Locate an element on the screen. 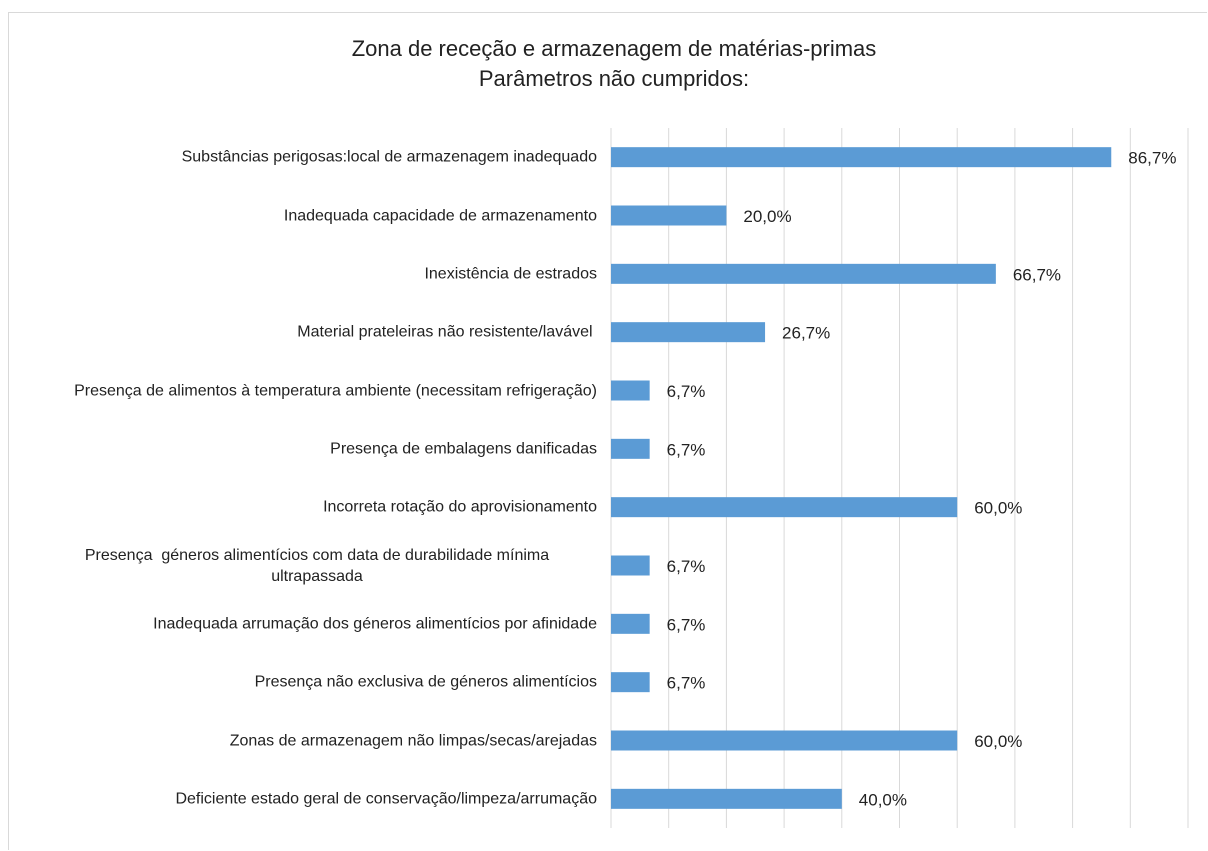  y-tick-label: Inexistência de estrados is located at coordinates (308, 273).